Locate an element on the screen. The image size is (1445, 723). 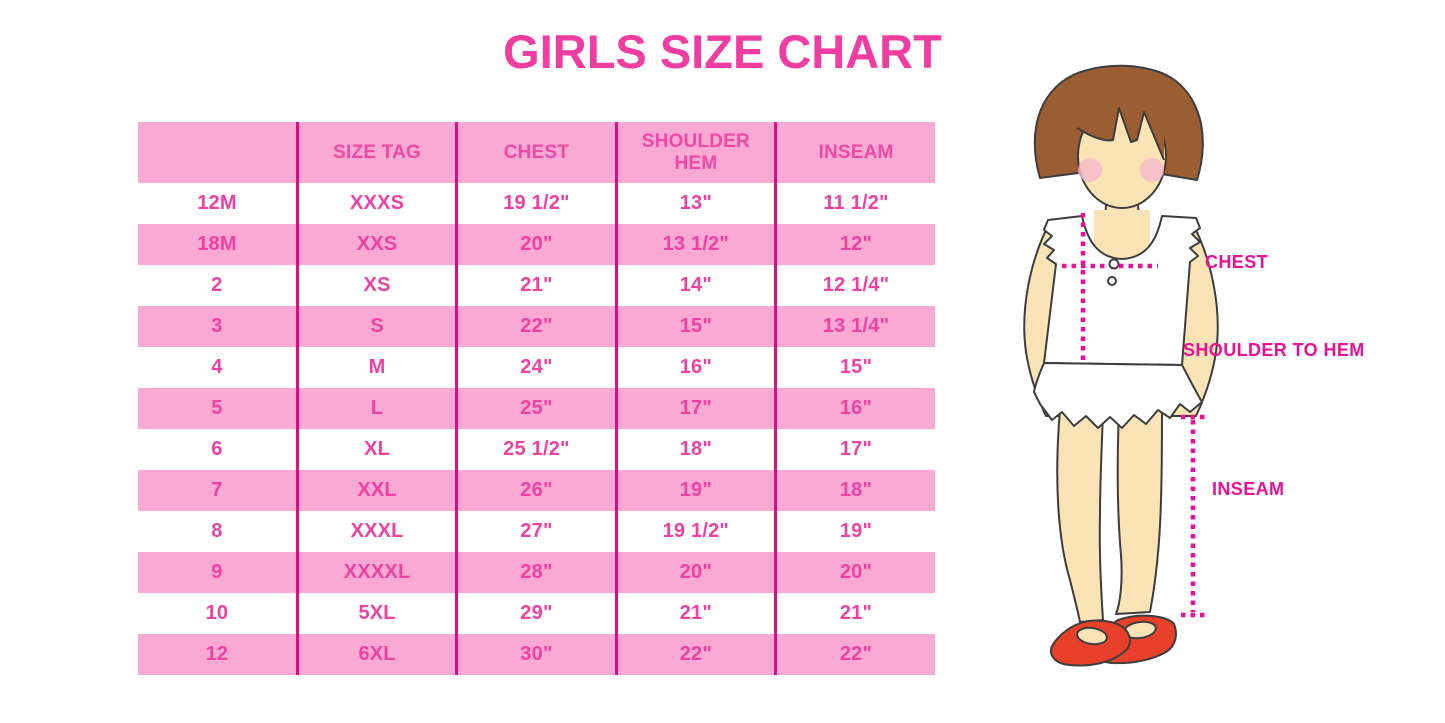
measurement-cell: 30" is located at coordinates (536, 654).